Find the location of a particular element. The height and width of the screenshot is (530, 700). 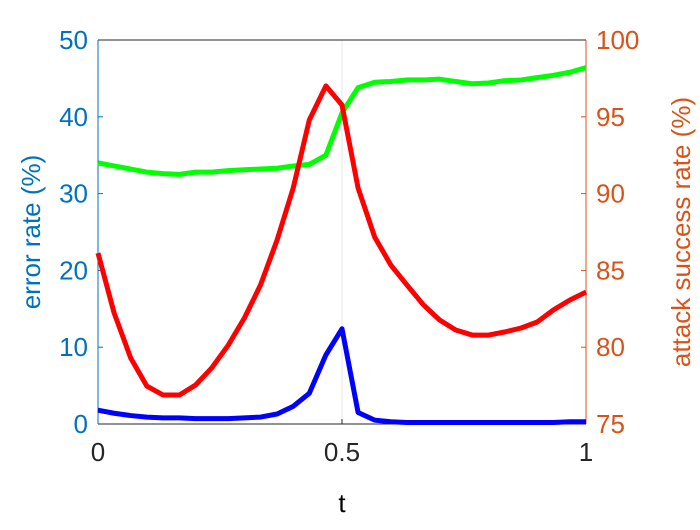

y-tick-label: 30 is located at coordinates (73, 194).